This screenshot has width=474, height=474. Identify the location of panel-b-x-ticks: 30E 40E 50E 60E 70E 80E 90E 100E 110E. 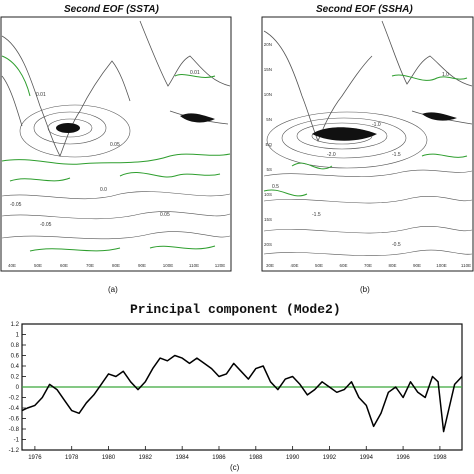
(368, 265).